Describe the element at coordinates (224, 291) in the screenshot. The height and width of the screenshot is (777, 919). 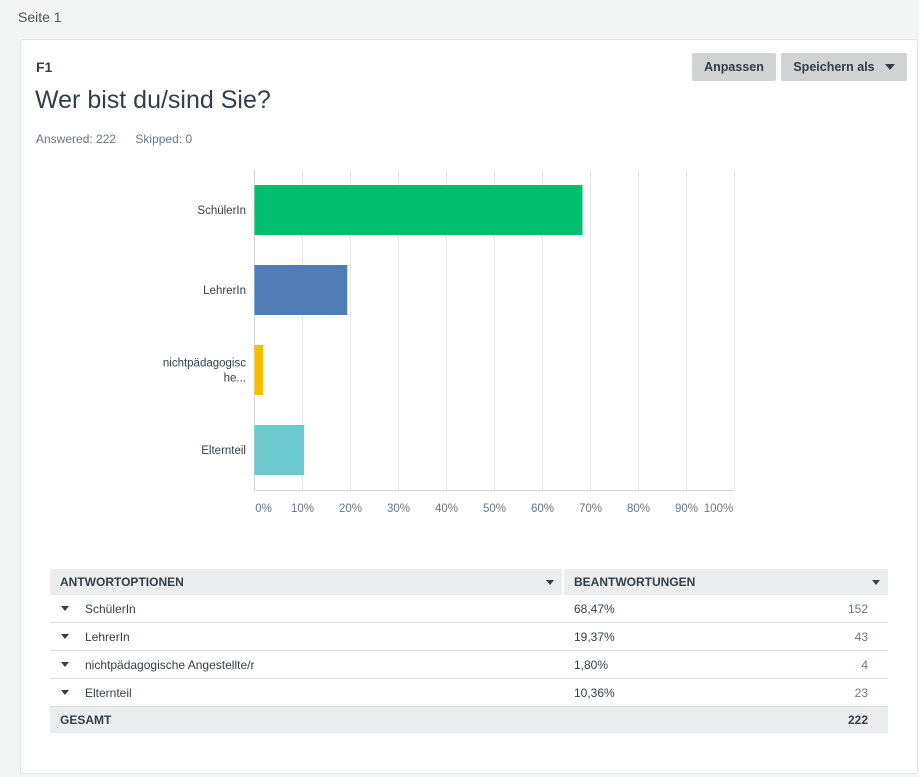
I see `y-category-label: LehrerIn` at that location.